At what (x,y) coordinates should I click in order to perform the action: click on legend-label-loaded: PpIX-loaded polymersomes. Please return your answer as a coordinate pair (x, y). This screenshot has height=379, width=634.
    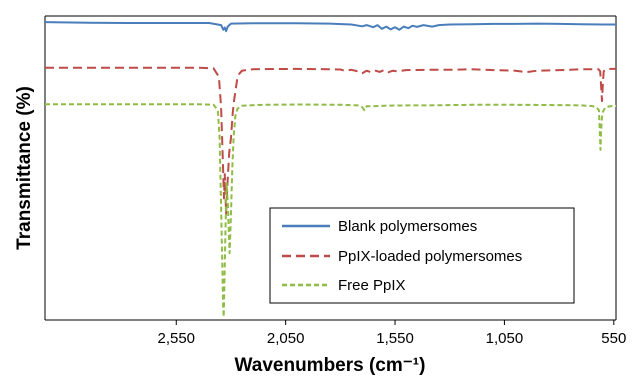
    Looking at the image, I should click on (430, 256).